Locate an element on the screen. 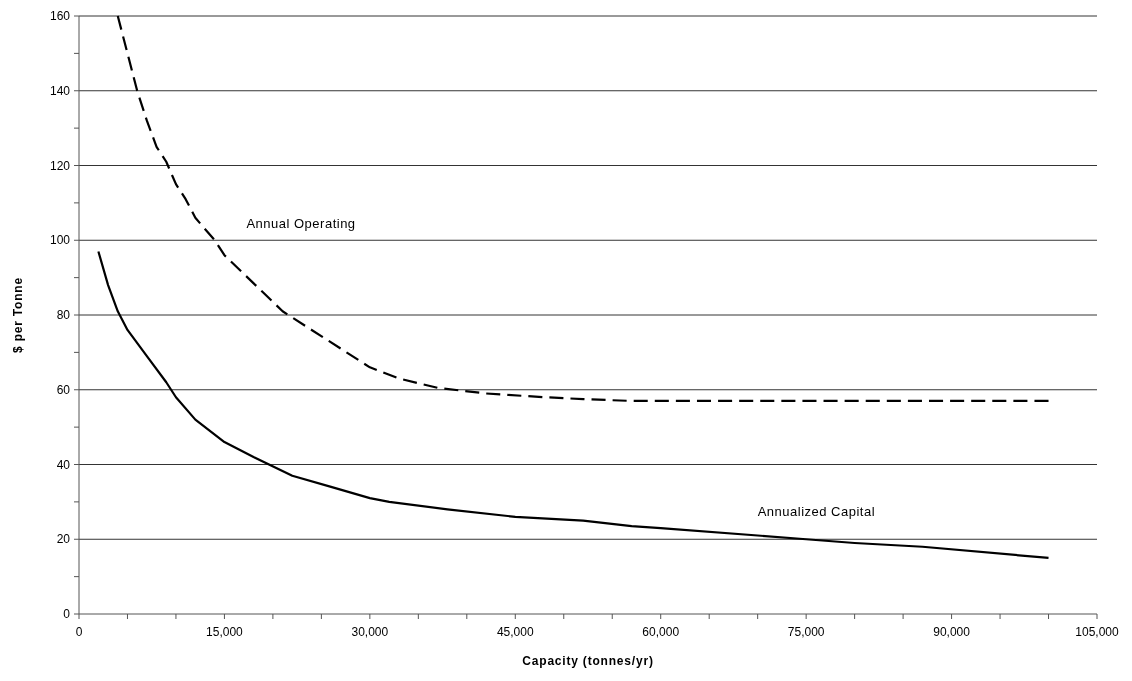 The width and height of the screenshot is (1132, 681). y-tick-label: 80 is located at coordinates (63, 315).